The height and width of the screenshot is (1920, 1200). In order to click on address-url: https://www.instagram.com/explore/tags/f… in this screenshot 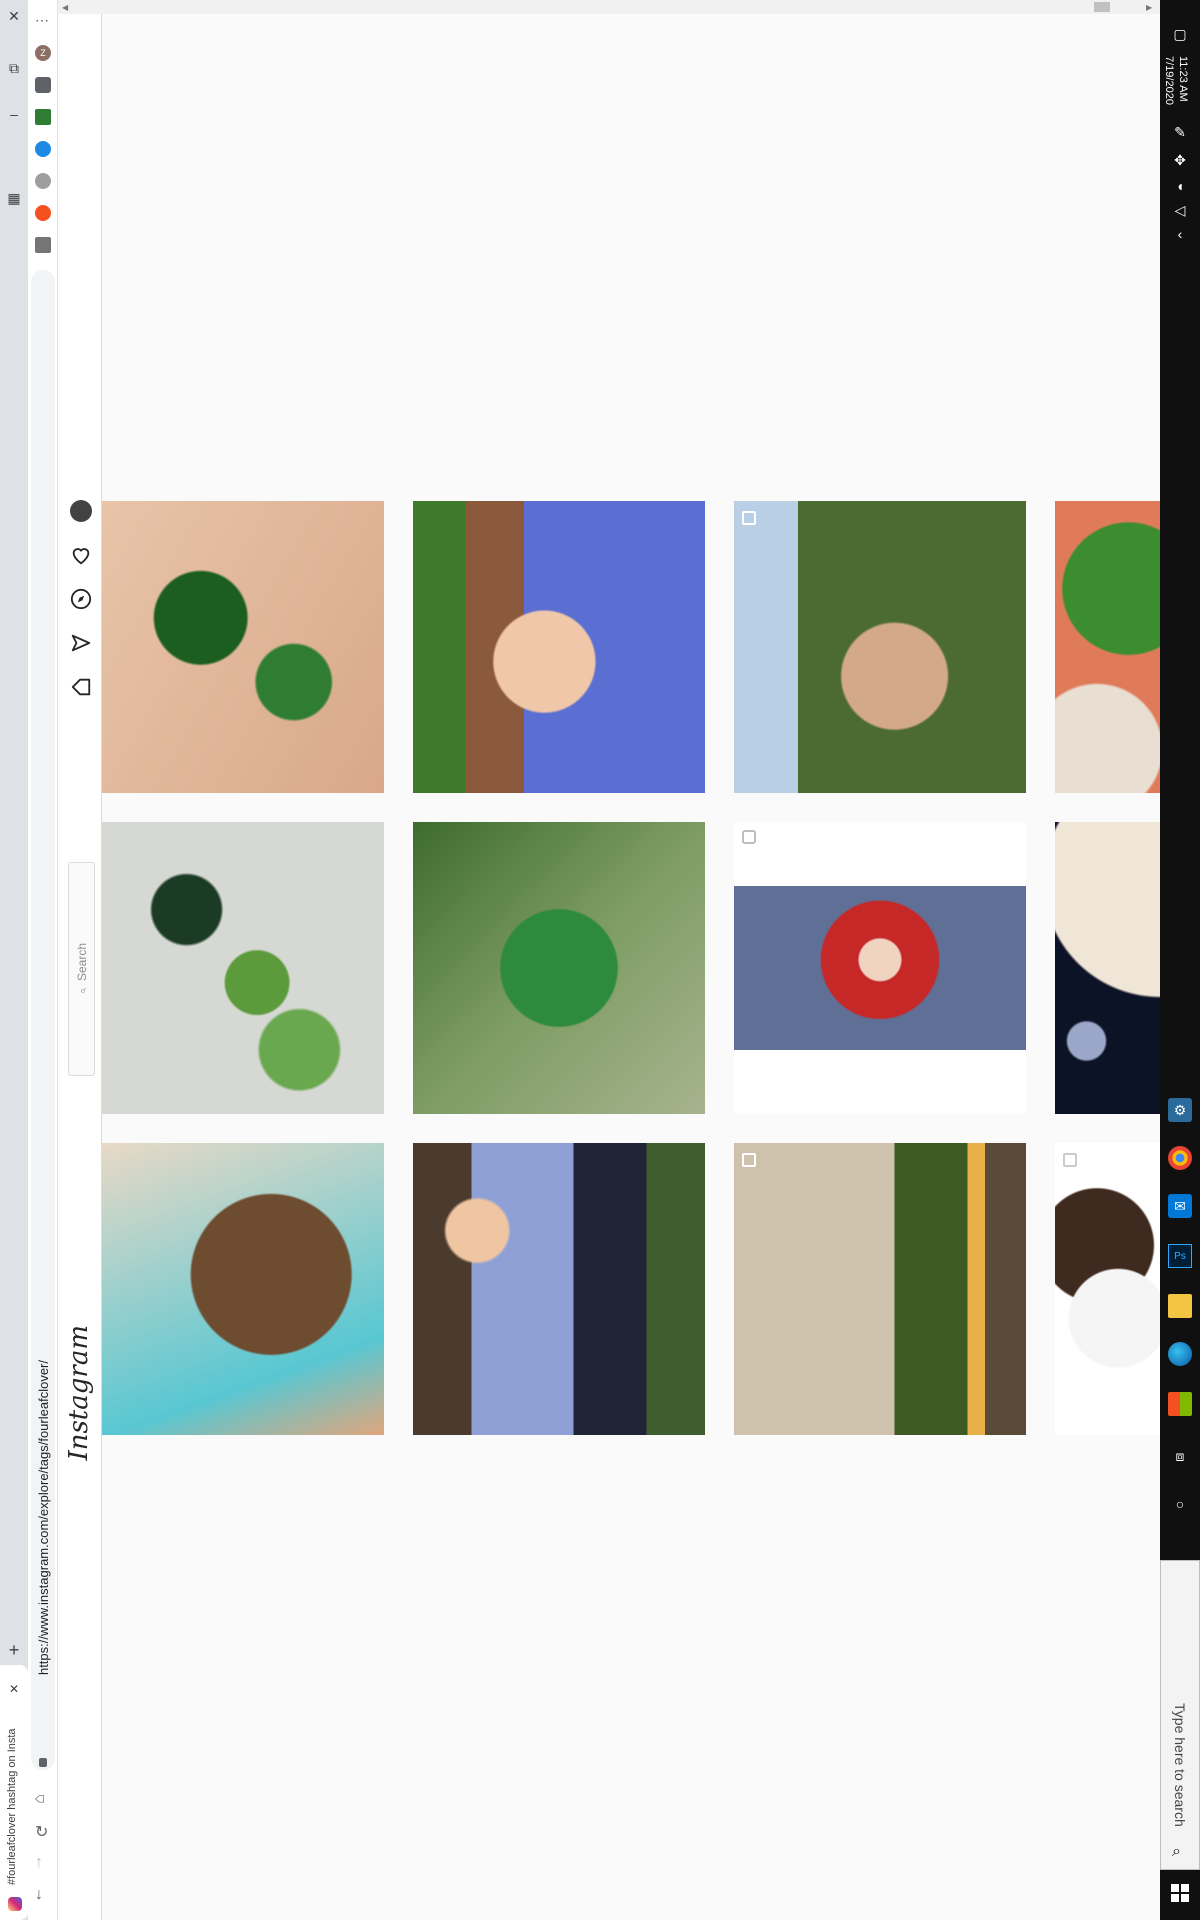, I will do `click(43, 1518)`.